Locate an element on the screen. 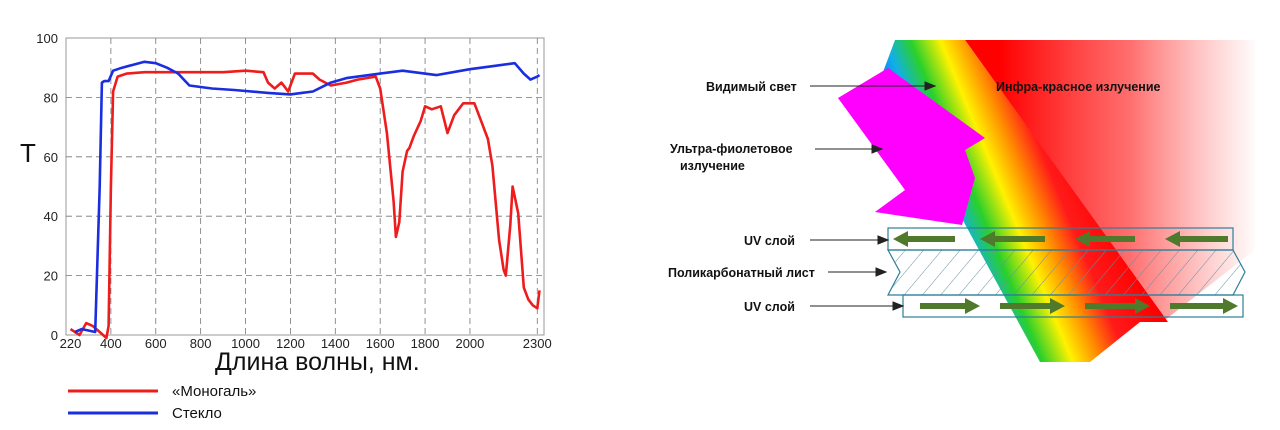  label-uv-radiation-1: Ультра-фиолетовое is located at coordinates (731, 149).